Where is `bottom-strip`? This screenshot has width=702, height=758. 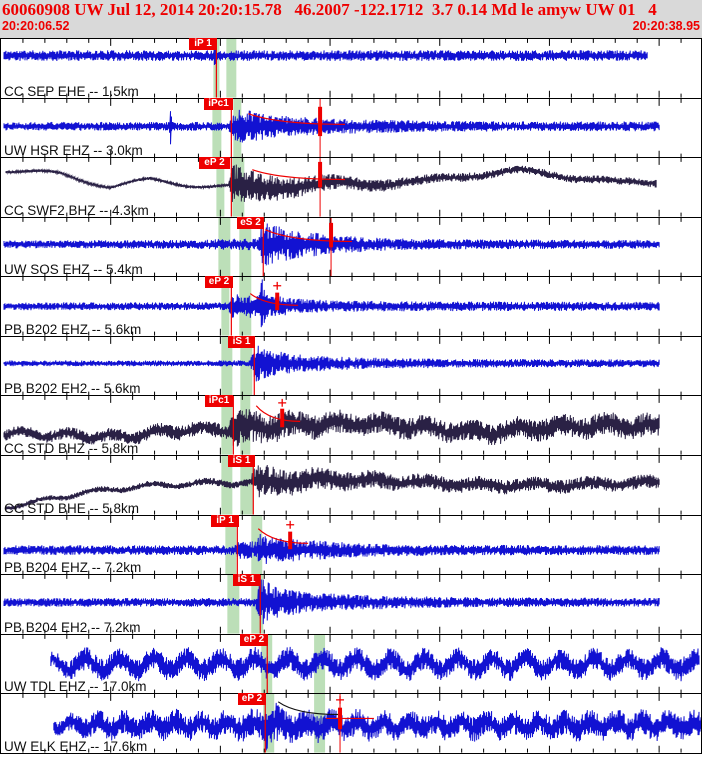
bottom-strip is located at coordinates (351, 756).